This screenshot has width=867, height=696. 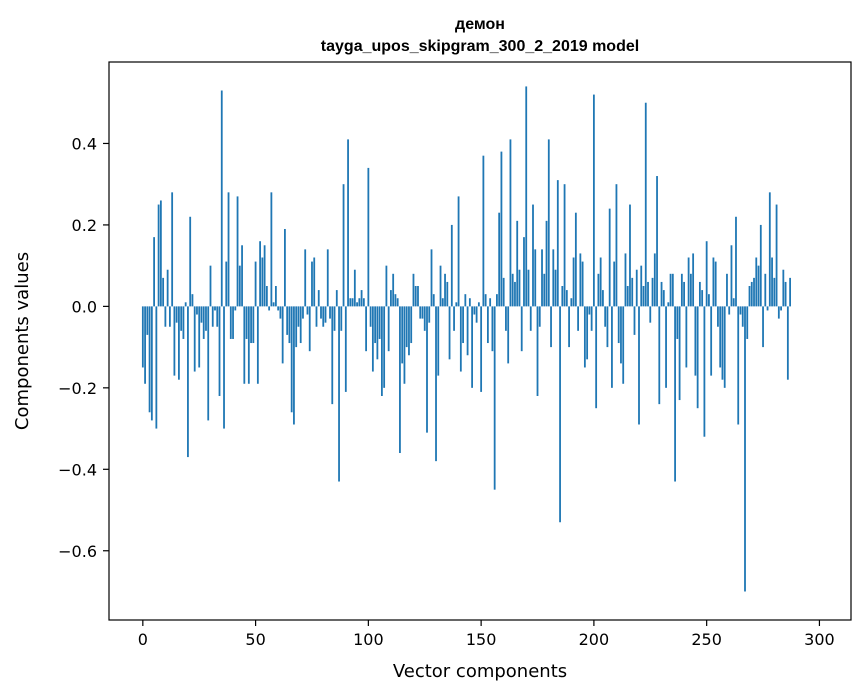 What do you see at coordinates (480, 671) in the screenshot?
I see `x-axis-label: Vector components` at bounding box center [480, 671].